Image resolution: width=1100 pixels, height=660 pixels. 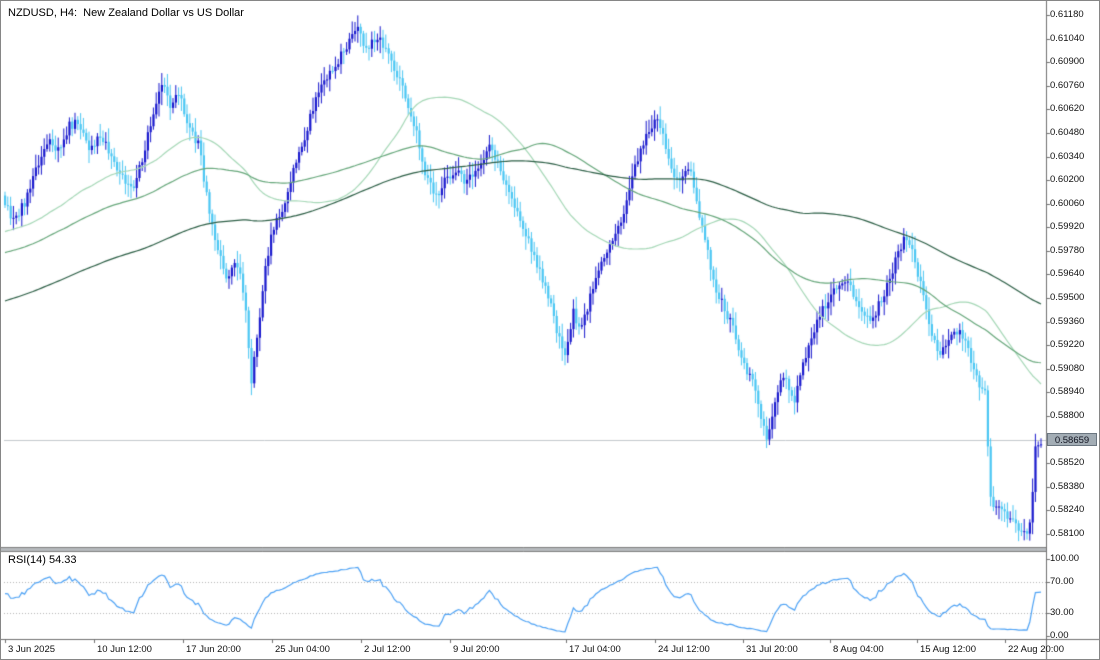 I want to click on rsi-axis-label: 30.00, so click(x=1062, y=612).